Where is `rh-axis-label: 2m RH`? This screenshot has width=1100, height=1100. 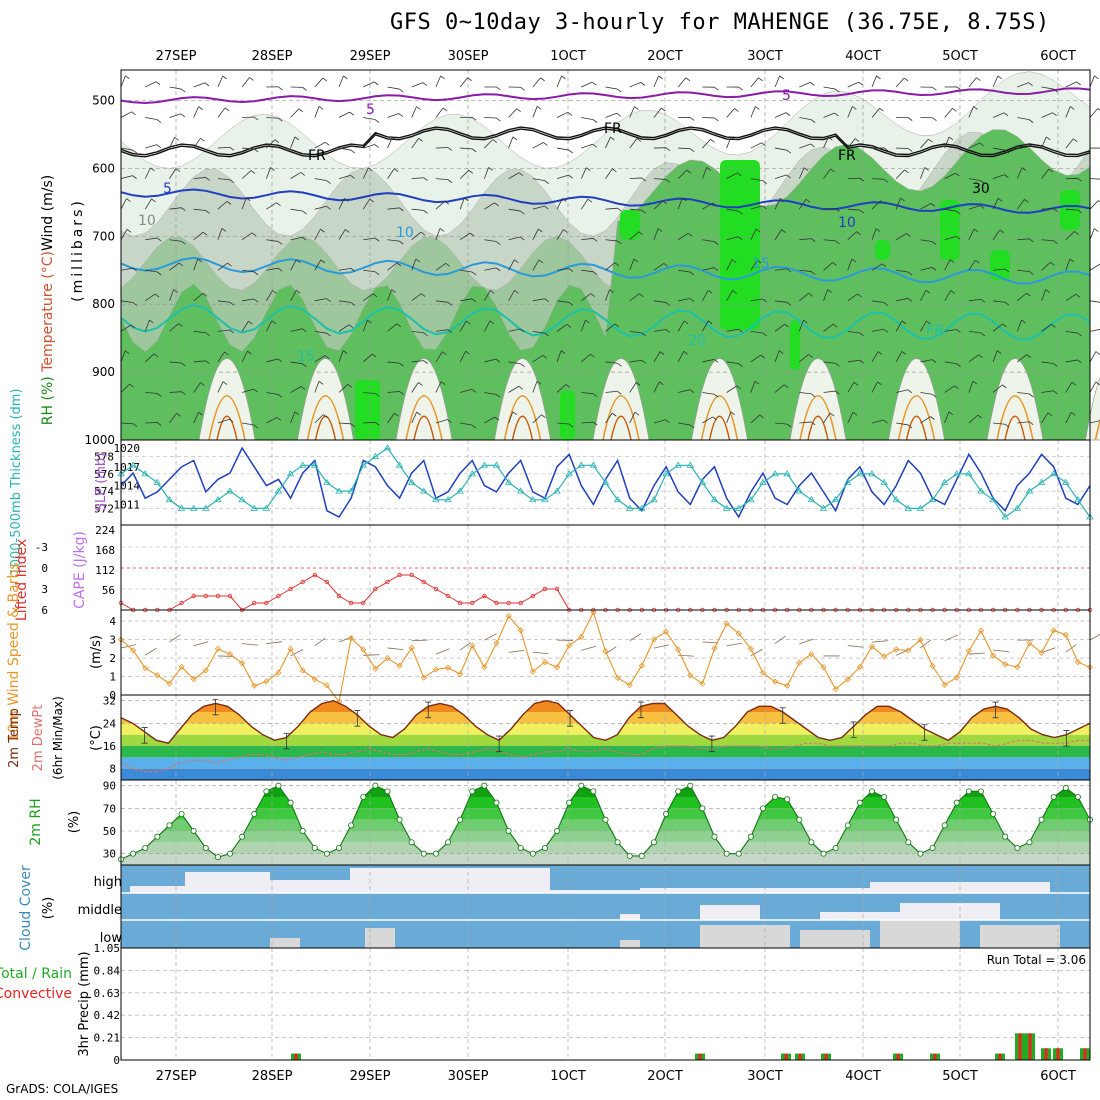 rh-axis-label: 2m RH is located at coordinates (36, 821).